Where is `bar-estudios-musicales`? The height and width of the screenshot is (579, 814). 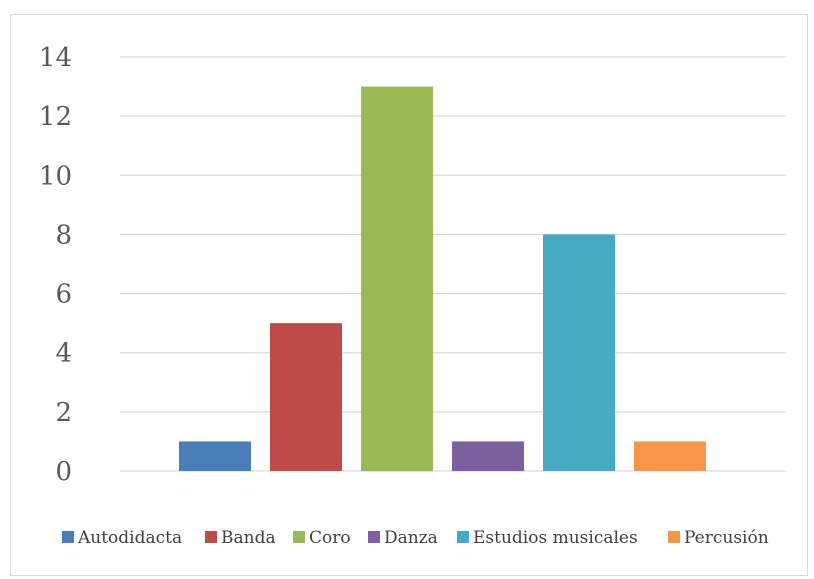
bar-estudios-musicales is located at coordinates (579, 352).